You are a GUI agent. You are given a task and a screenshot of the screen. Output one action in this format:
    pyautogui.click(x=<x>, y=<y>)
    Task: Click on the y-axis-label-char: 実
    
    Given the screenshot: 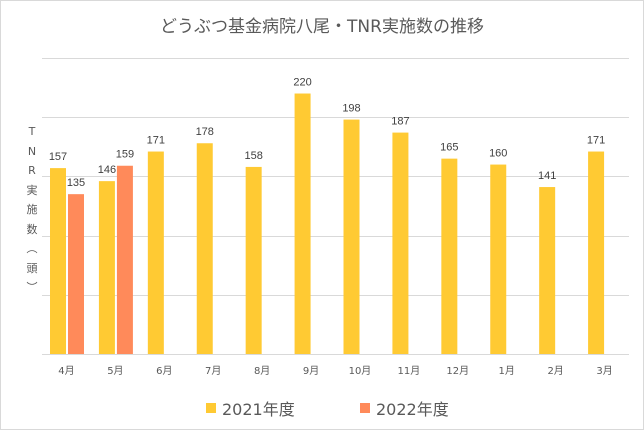 What is the action you would take?
    pyautogui.click(x=32, y=190)
    